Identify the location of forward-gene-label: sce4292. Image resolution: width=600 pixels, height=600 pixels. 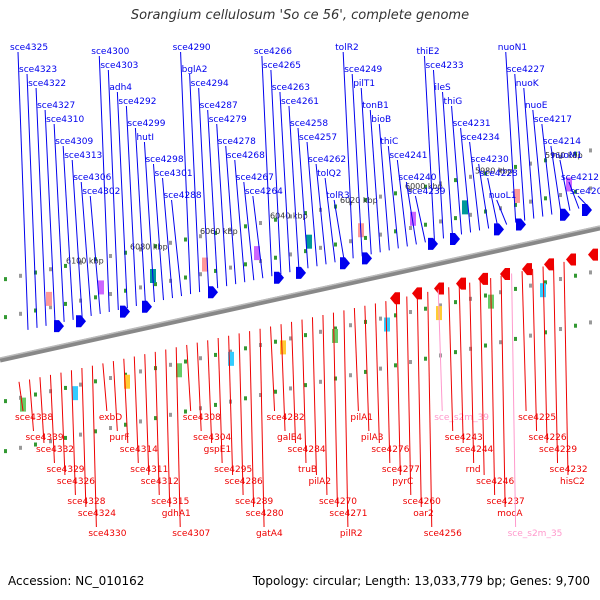
(137, 102).